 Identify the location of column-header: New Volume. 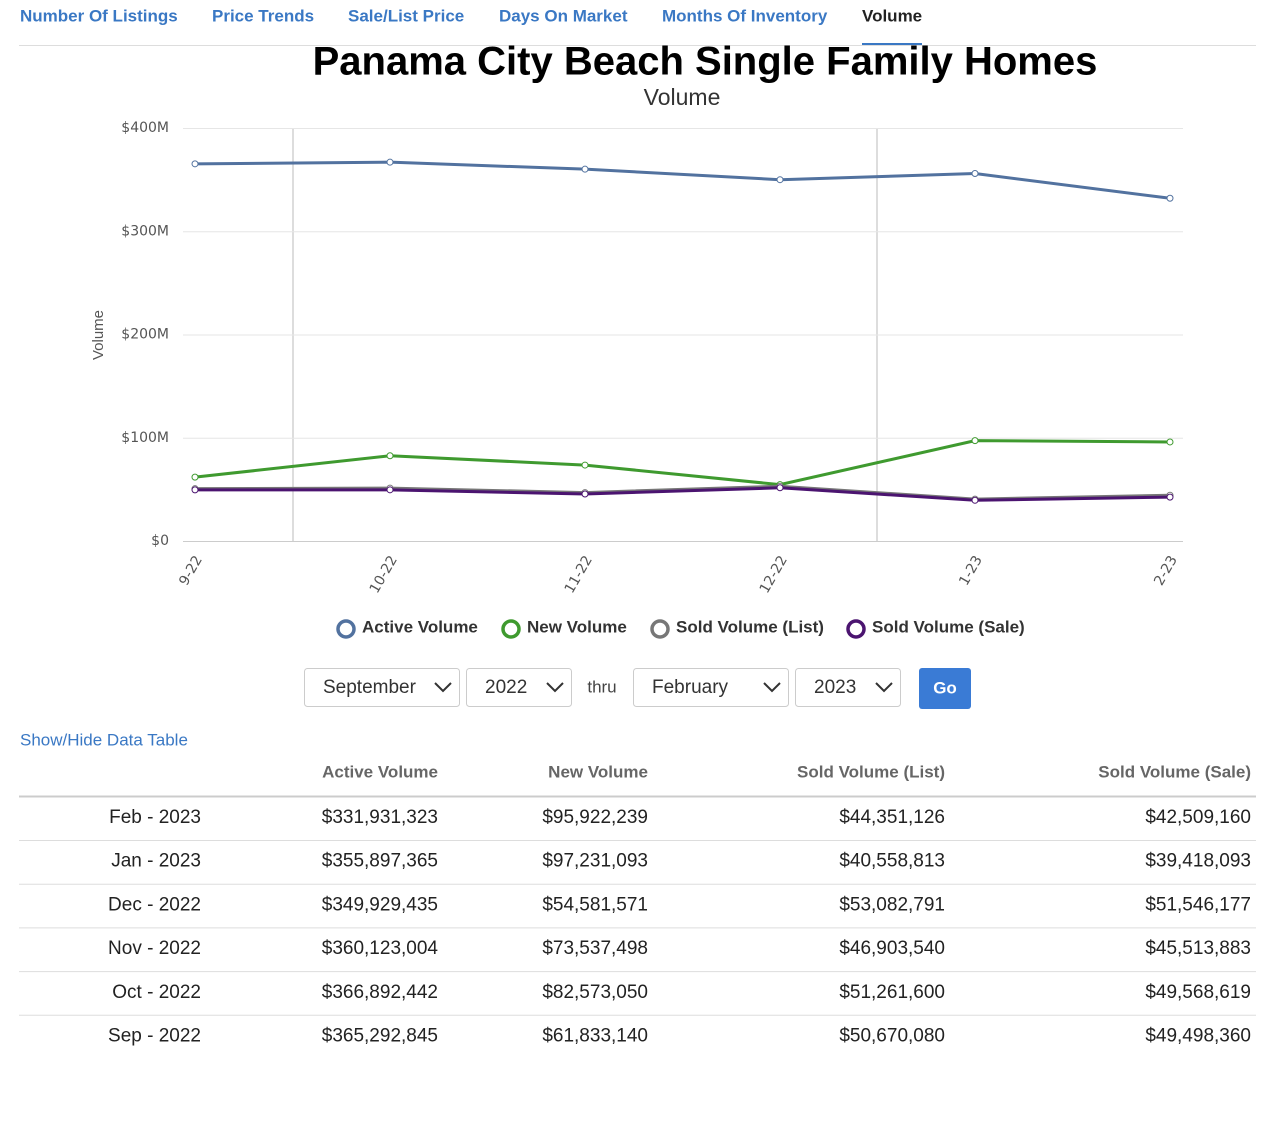
(598, 771).